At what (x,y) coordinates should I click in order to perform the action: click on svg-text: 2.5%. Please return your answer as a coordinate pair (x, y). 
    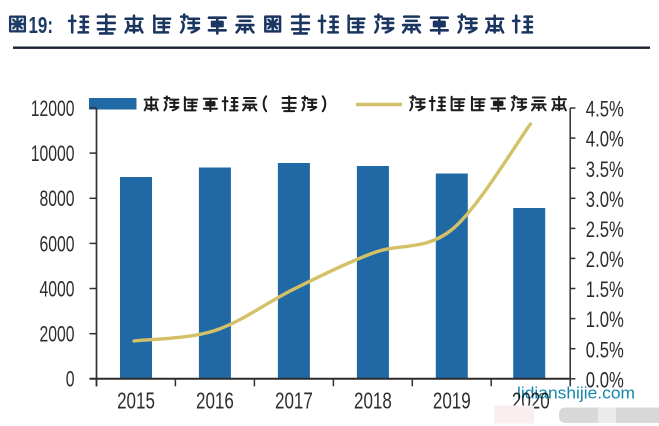
    Looking at the image, I should click on (605, 229).